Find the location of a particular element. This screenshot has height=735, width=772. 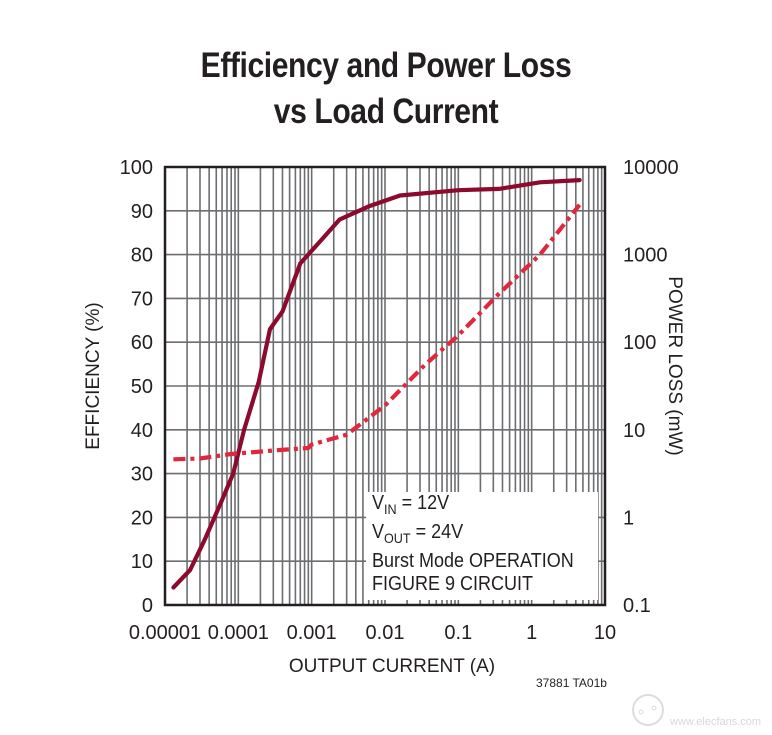

svg-text: 80 is located at coordinates (142, 256).